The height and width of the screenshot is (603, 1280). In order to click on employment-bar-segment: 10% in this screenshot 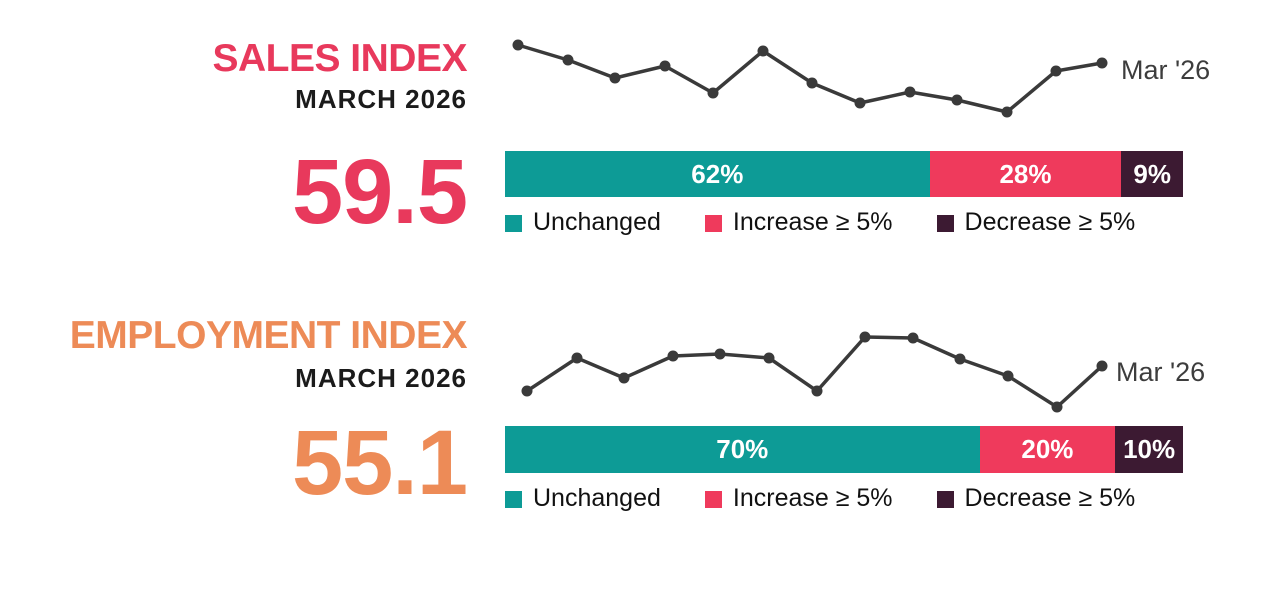, I will do `click(1149, 449)`.